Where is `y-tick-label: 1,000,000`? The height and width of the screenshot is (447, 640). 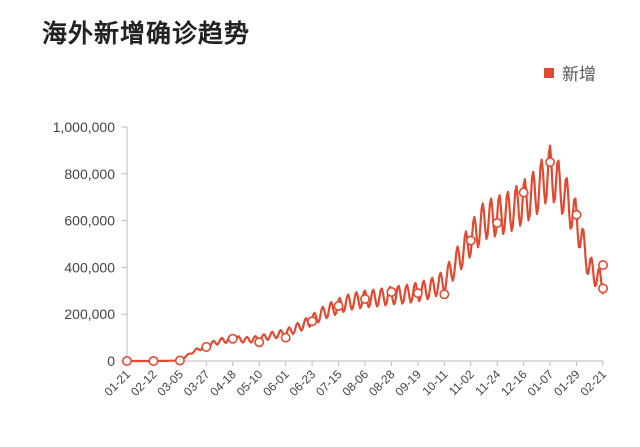
y-tick-label: 1,000,000 is located at coordinates (84, 127).